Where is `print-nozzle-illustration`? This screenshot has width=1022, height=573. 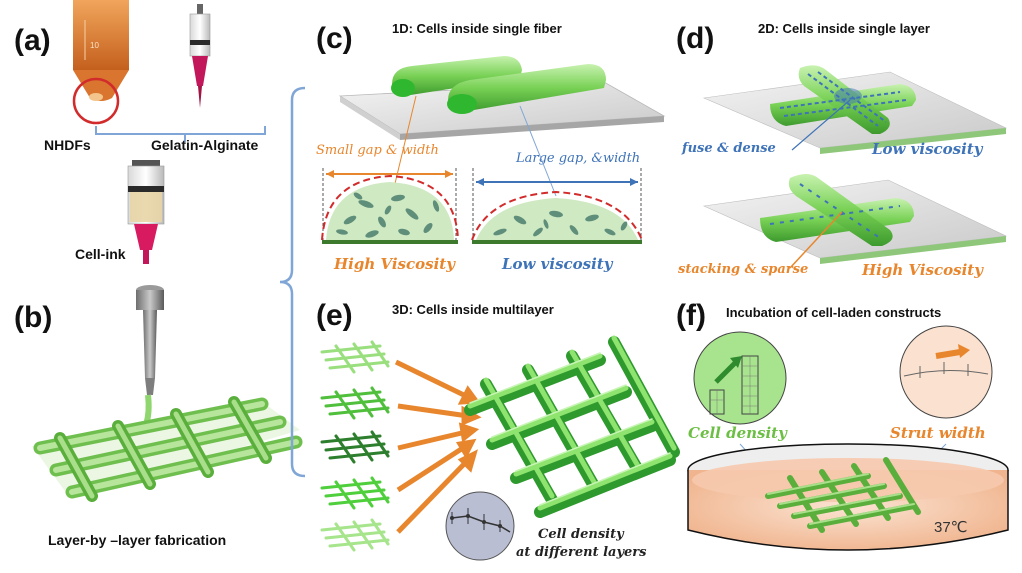
print-nozzle-illustration is located at coordinates (150, 355).